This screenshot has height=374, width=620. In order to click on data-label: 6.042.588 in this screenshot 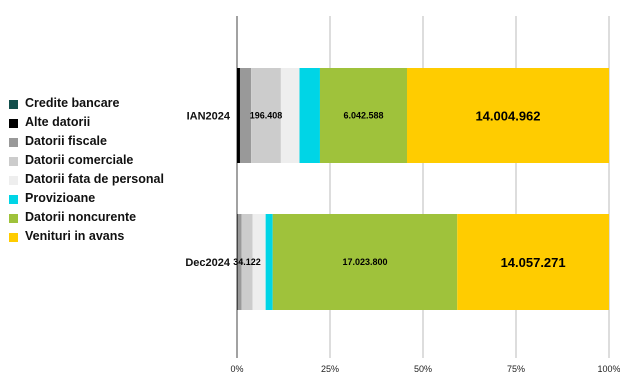, I will do `click(363, 116)`.